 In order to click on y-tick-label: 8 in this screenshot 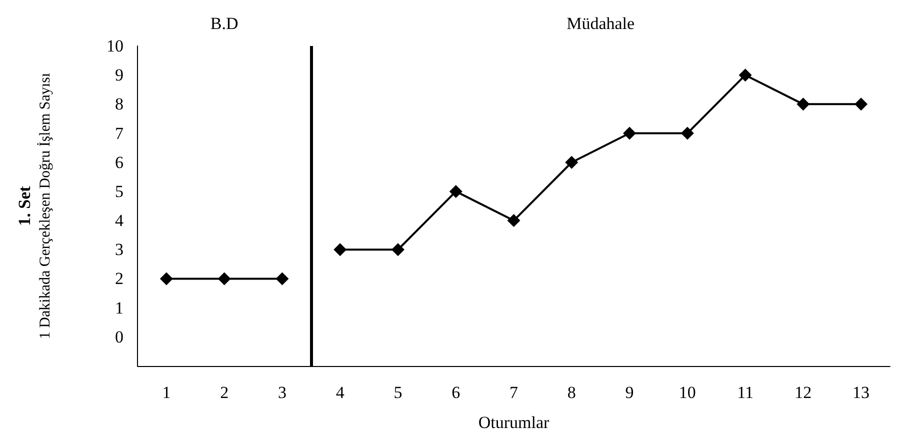, I will do `click(119, 104)`.